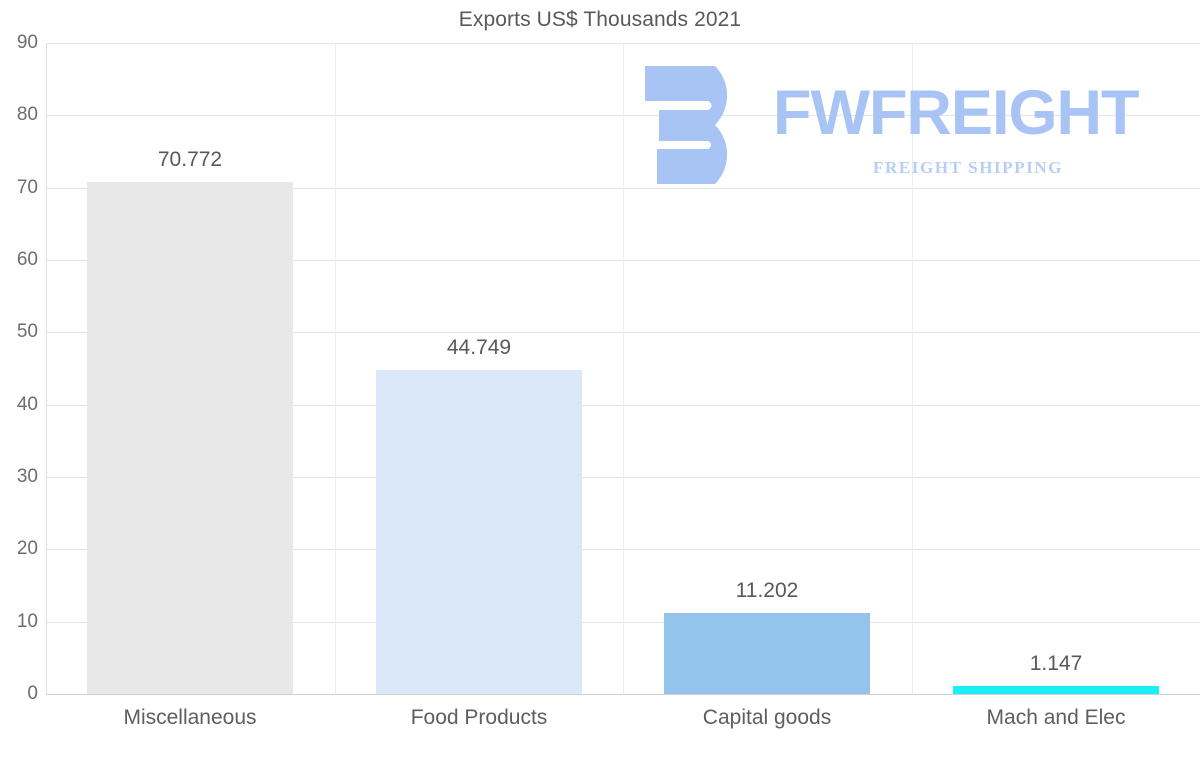 This screenshot has width=1200, height=763. Describe the element at coordinates (1056, 717) in the screenshot. I see `x-axis-category-label: Mach and Elec` at that location.